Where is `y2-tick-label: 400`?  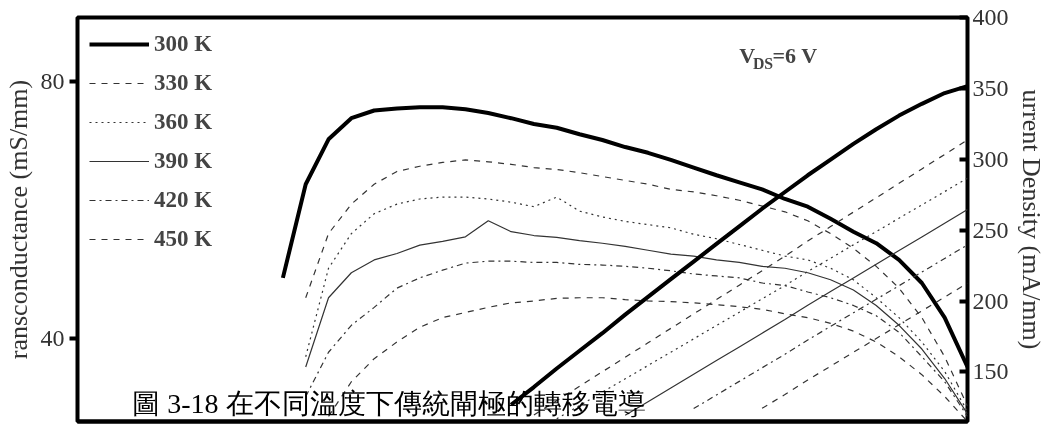
y2-tick-label: 400 is located at coordinates (990, 17).